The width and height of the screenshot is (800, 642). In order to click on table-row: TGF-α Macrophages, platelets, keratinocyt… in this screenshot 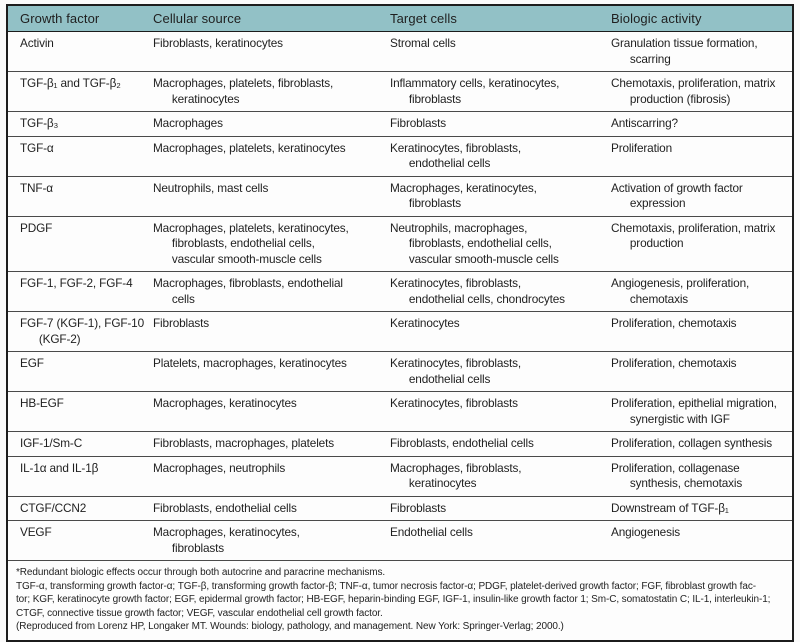, I will do `click(400, 157)`.